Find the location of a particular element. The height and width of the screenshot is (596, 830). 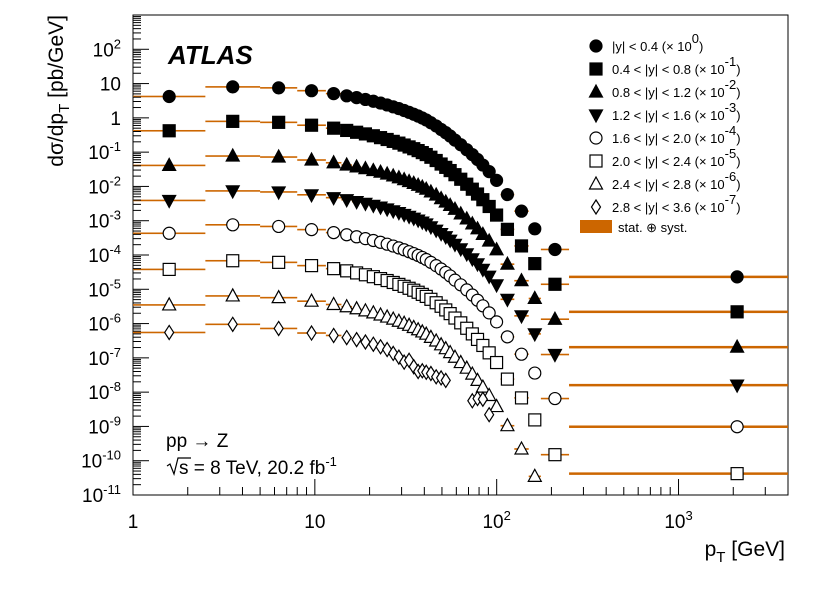

y-tick-label: 10 is located at coordinates (110, 85).